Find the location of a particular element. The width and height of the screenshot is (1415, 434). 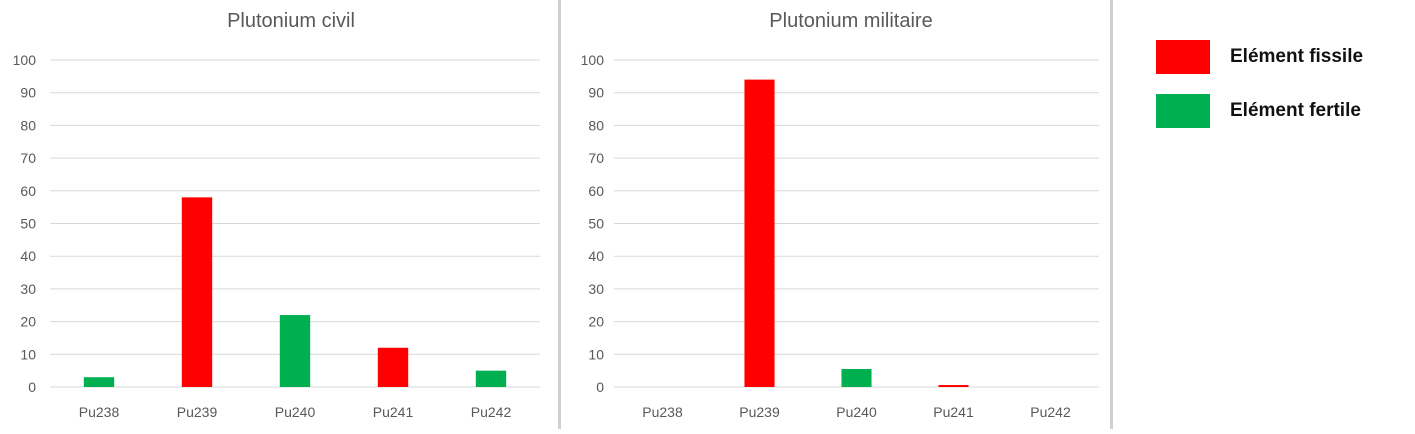

legend: Elément fissile Elément fertile is located at coordinates (1259, 94).